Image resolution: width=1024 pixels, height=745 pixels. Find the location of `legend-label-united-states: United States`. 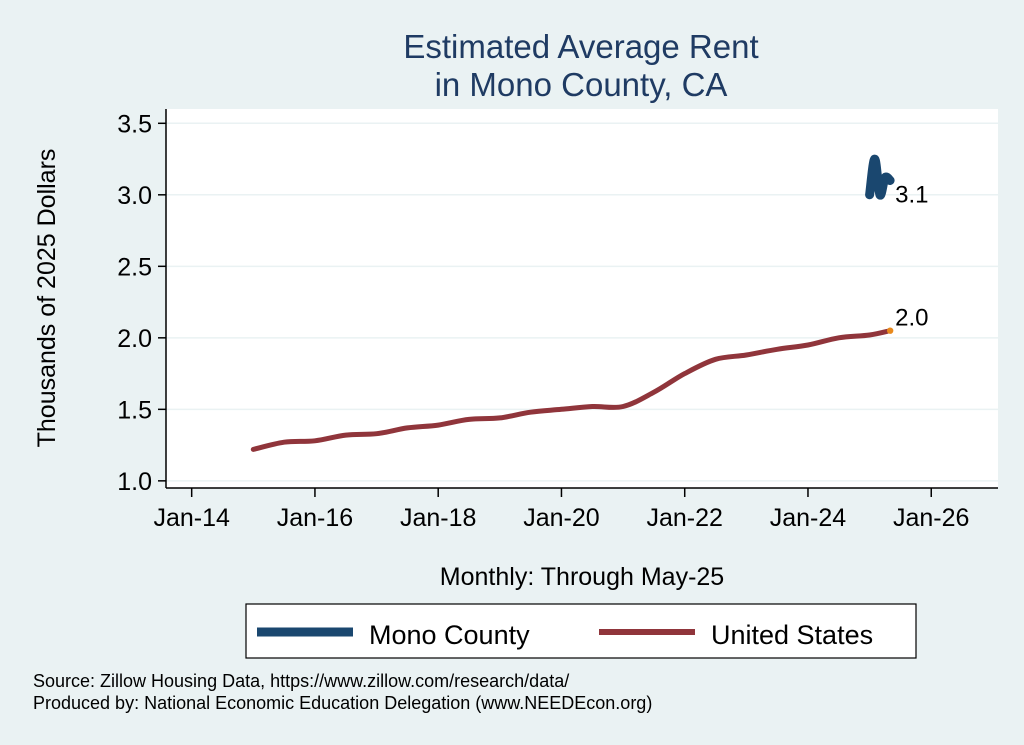

legend-label-united-states: United States is located at coordinates (792, 635).